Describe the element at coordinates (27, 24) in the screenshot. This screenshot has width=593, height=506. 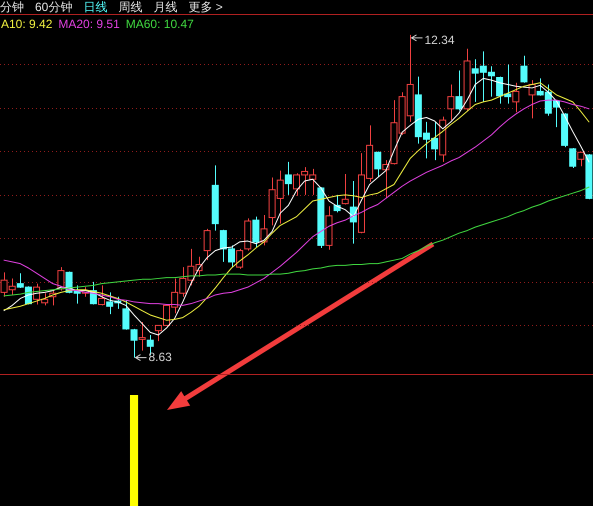
I see `text: A10: 9.42` at that location.